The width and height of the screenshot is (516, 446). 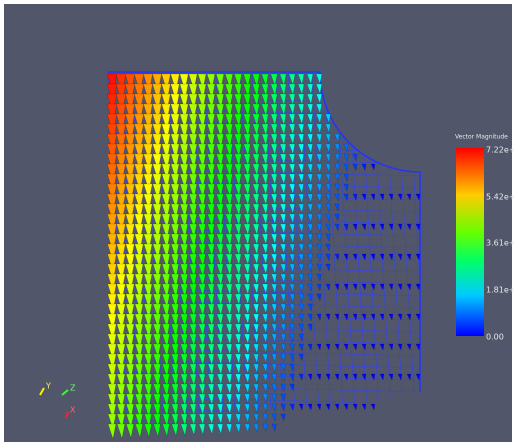 What do you see at coordinates (42, 391) in the screenshot?
I see `triad-y-axis` at bounding box center [42, 391].